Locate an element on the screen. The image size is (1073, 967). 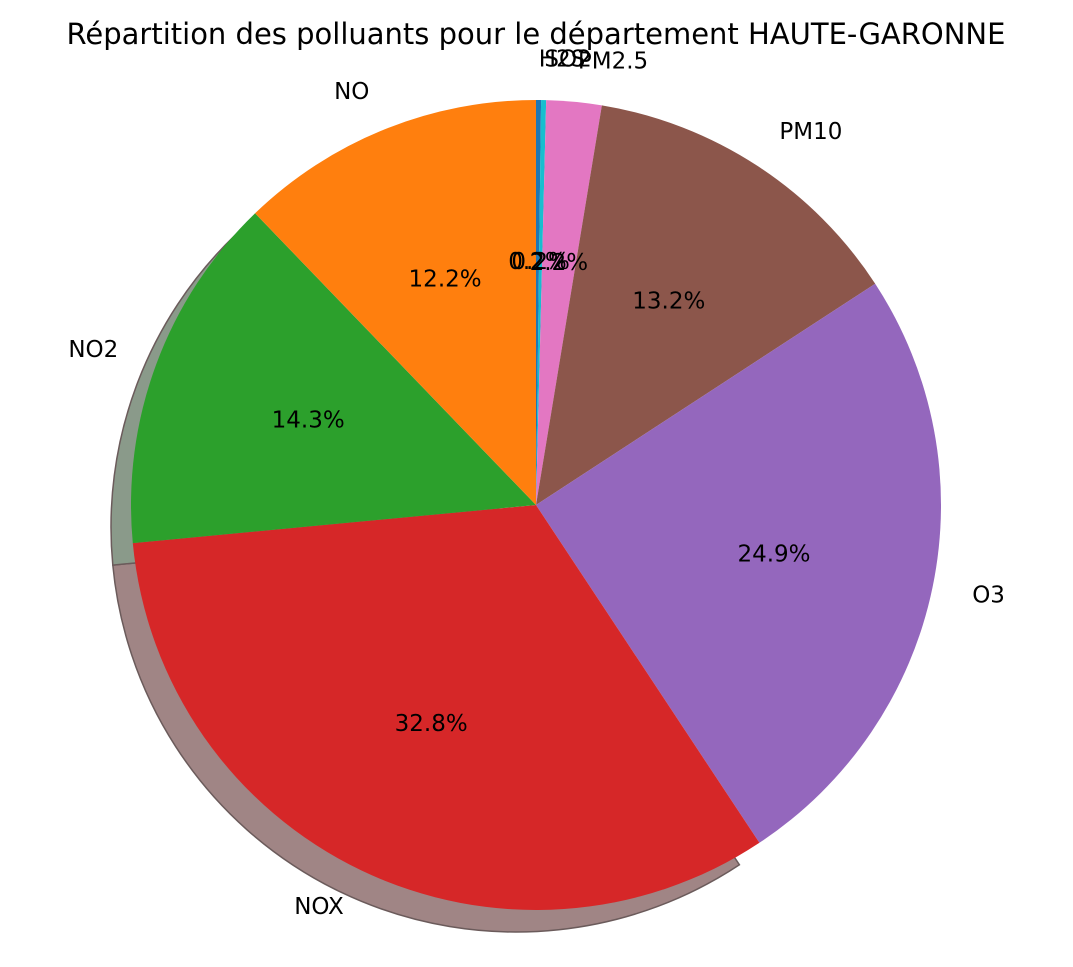
pct-no: 12.2% is located at coordinates (445, 280).